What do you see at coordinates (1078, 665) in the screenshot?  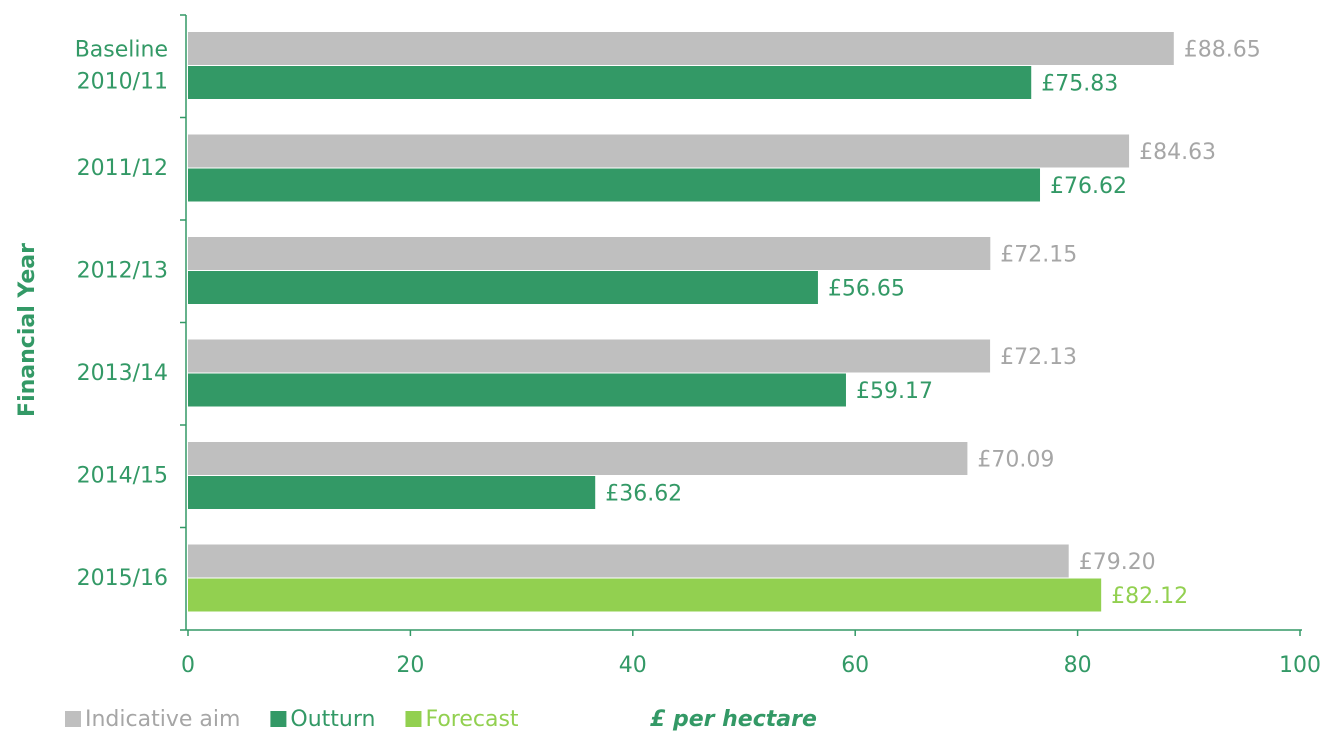 I see `x-tick-label: 80` at bounding box center [1078, 665].